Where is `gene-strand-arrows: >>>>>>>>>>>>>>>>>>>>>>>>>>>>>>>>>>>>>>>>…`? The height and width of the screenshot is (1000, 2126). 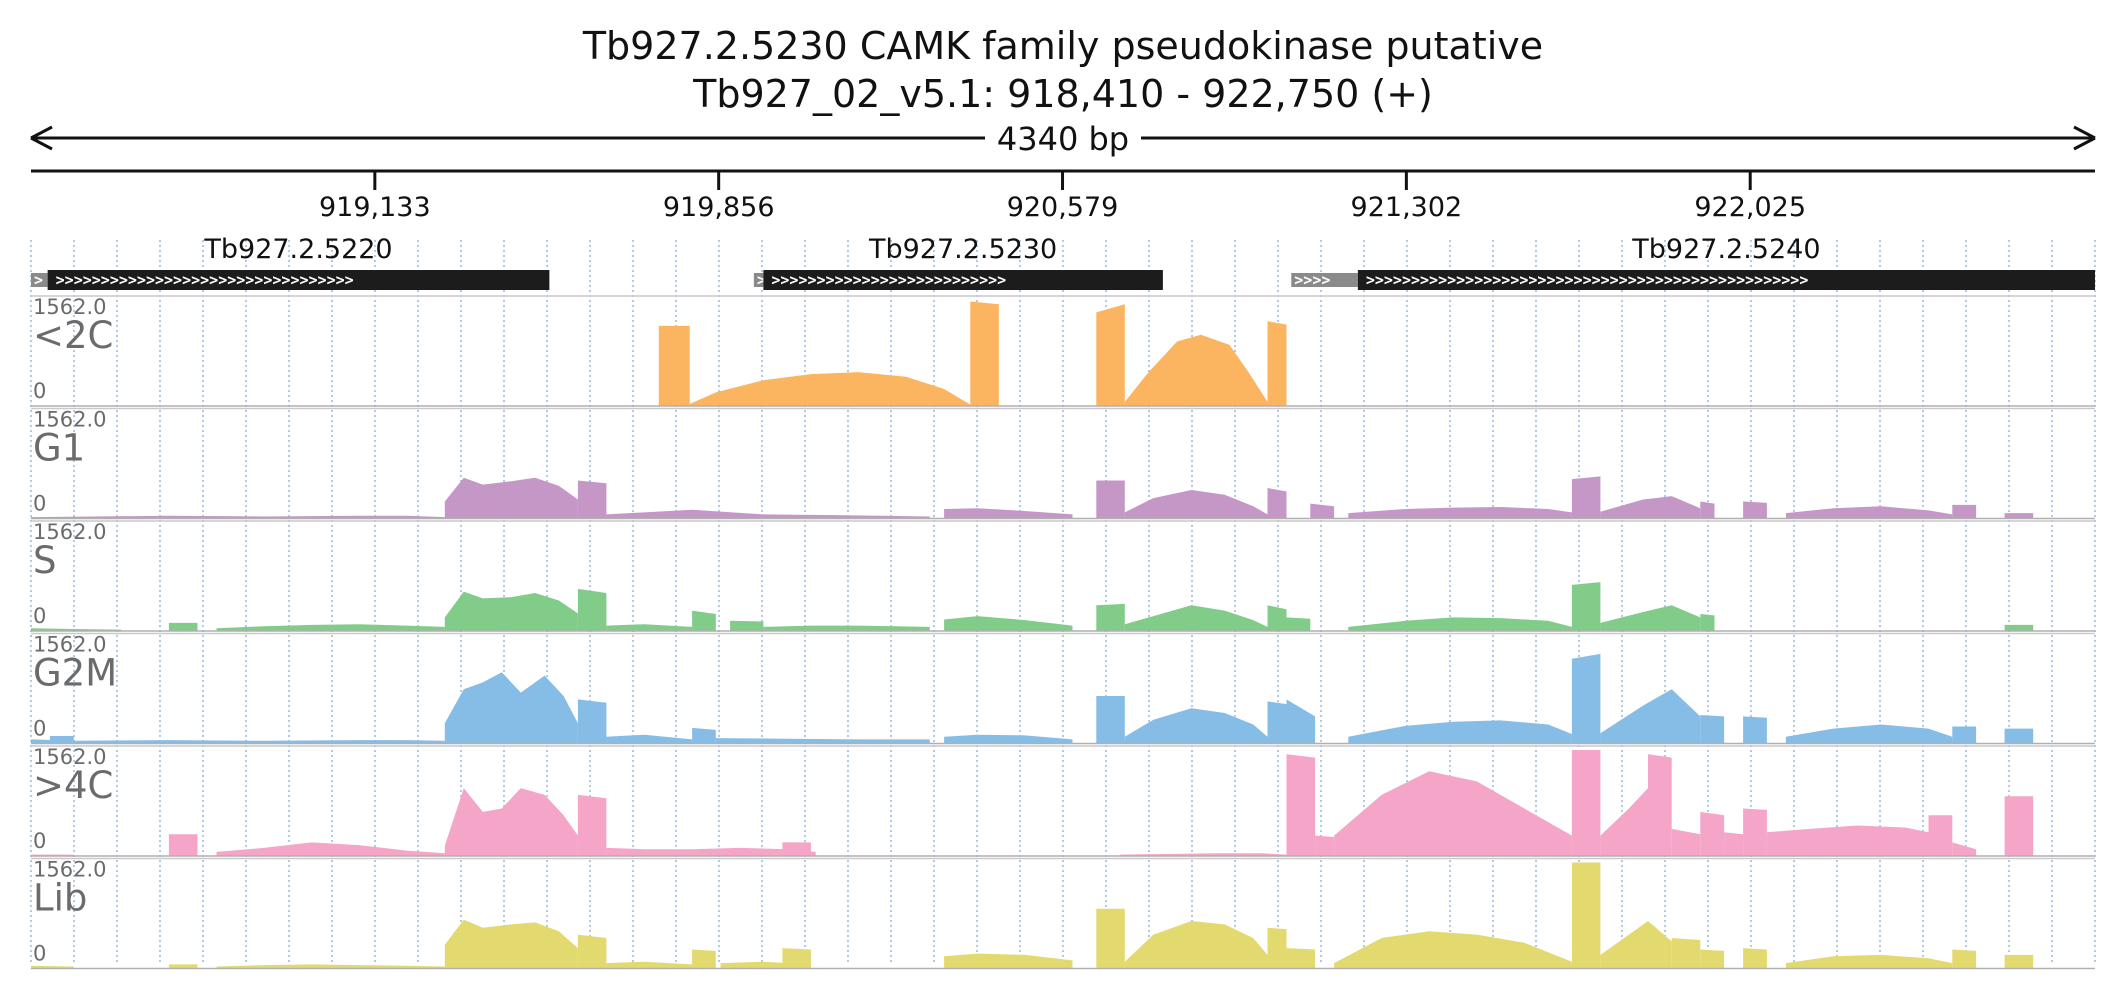 gene-strand-arrows: >>>>>>>>>>>>>>>>>>>>>>>>>>>>>>>>>>>>>>>>… is located at coordinates (1587, 280).